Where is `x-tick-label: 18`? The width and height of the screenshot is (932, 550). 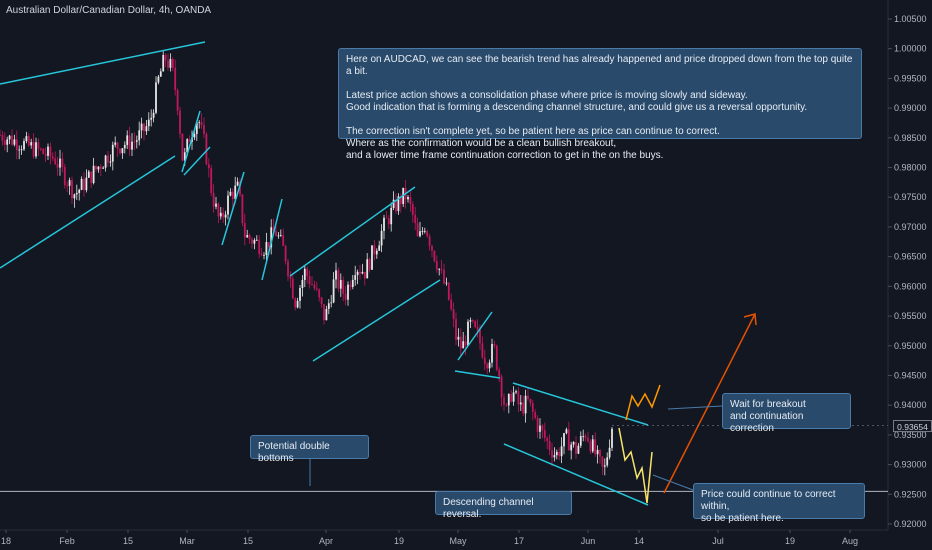 x-tick-label: 18 is located at coordinates (6, 541).